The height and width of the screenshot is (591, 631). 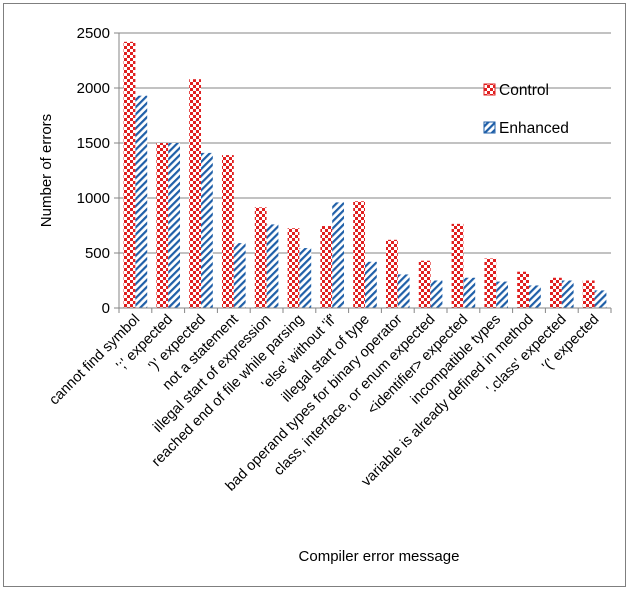 I want to click on y-tick-label: 500, so click(x=97, y=253).